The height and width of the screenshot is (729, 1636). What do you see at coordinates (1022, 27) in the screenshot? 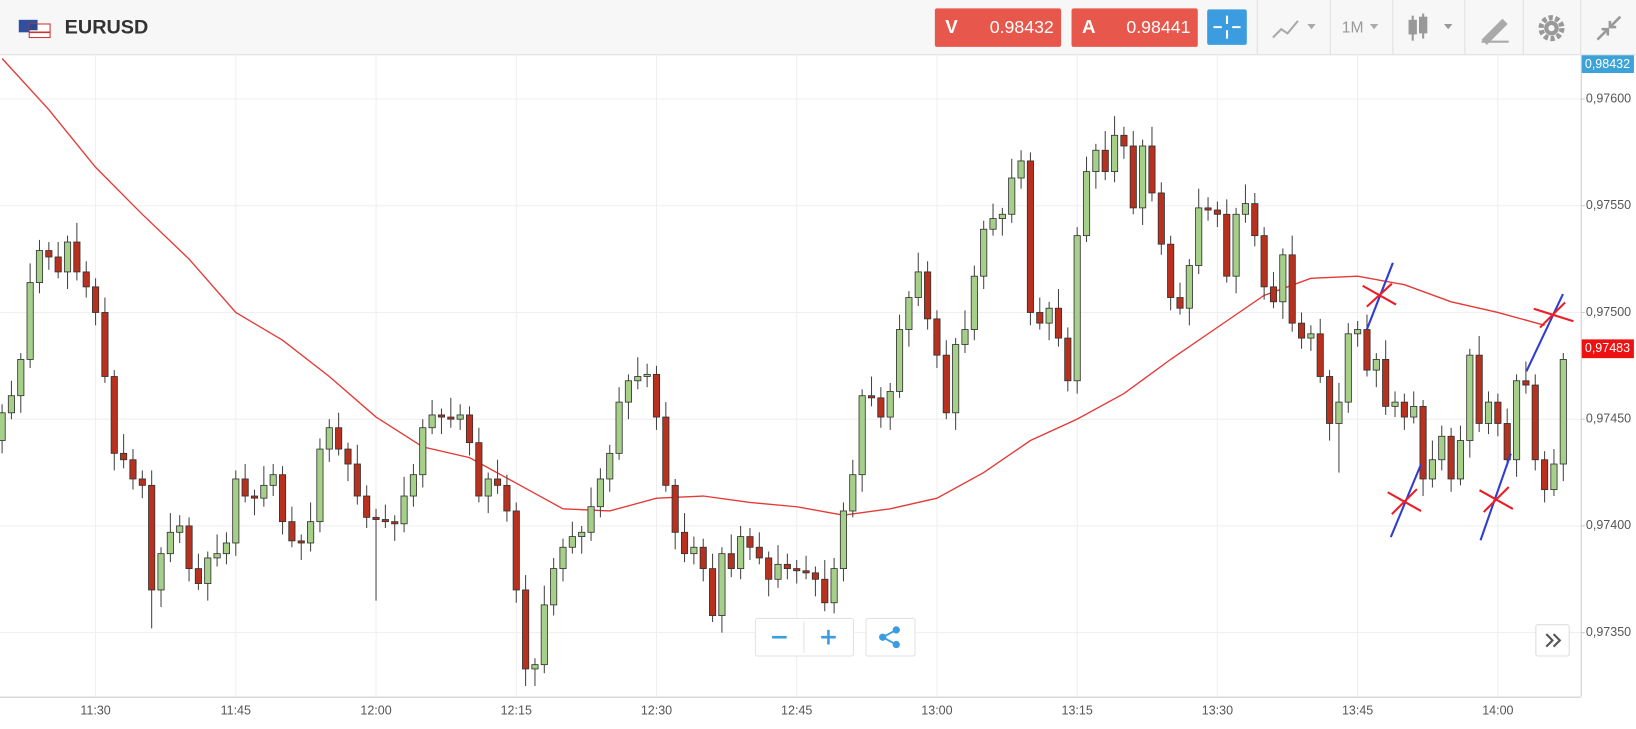
I see `sell-price: 0.98432` at bounding box center [1022, 27].